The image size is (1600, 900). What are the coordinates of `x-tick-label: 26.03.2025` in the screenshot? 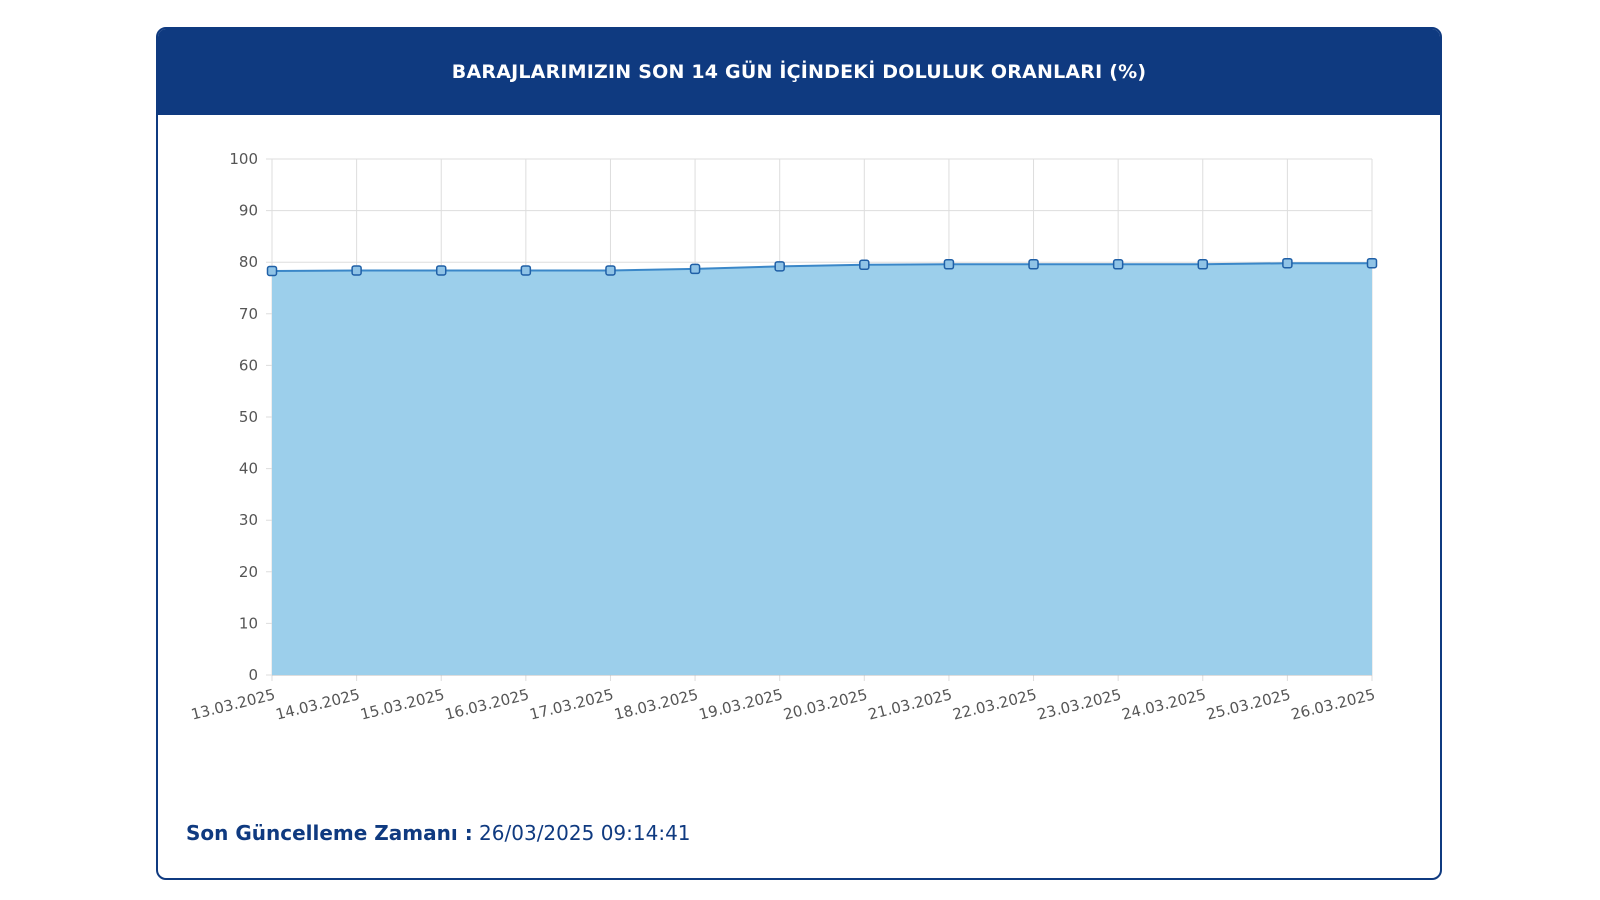 It's located at (1333, 704).